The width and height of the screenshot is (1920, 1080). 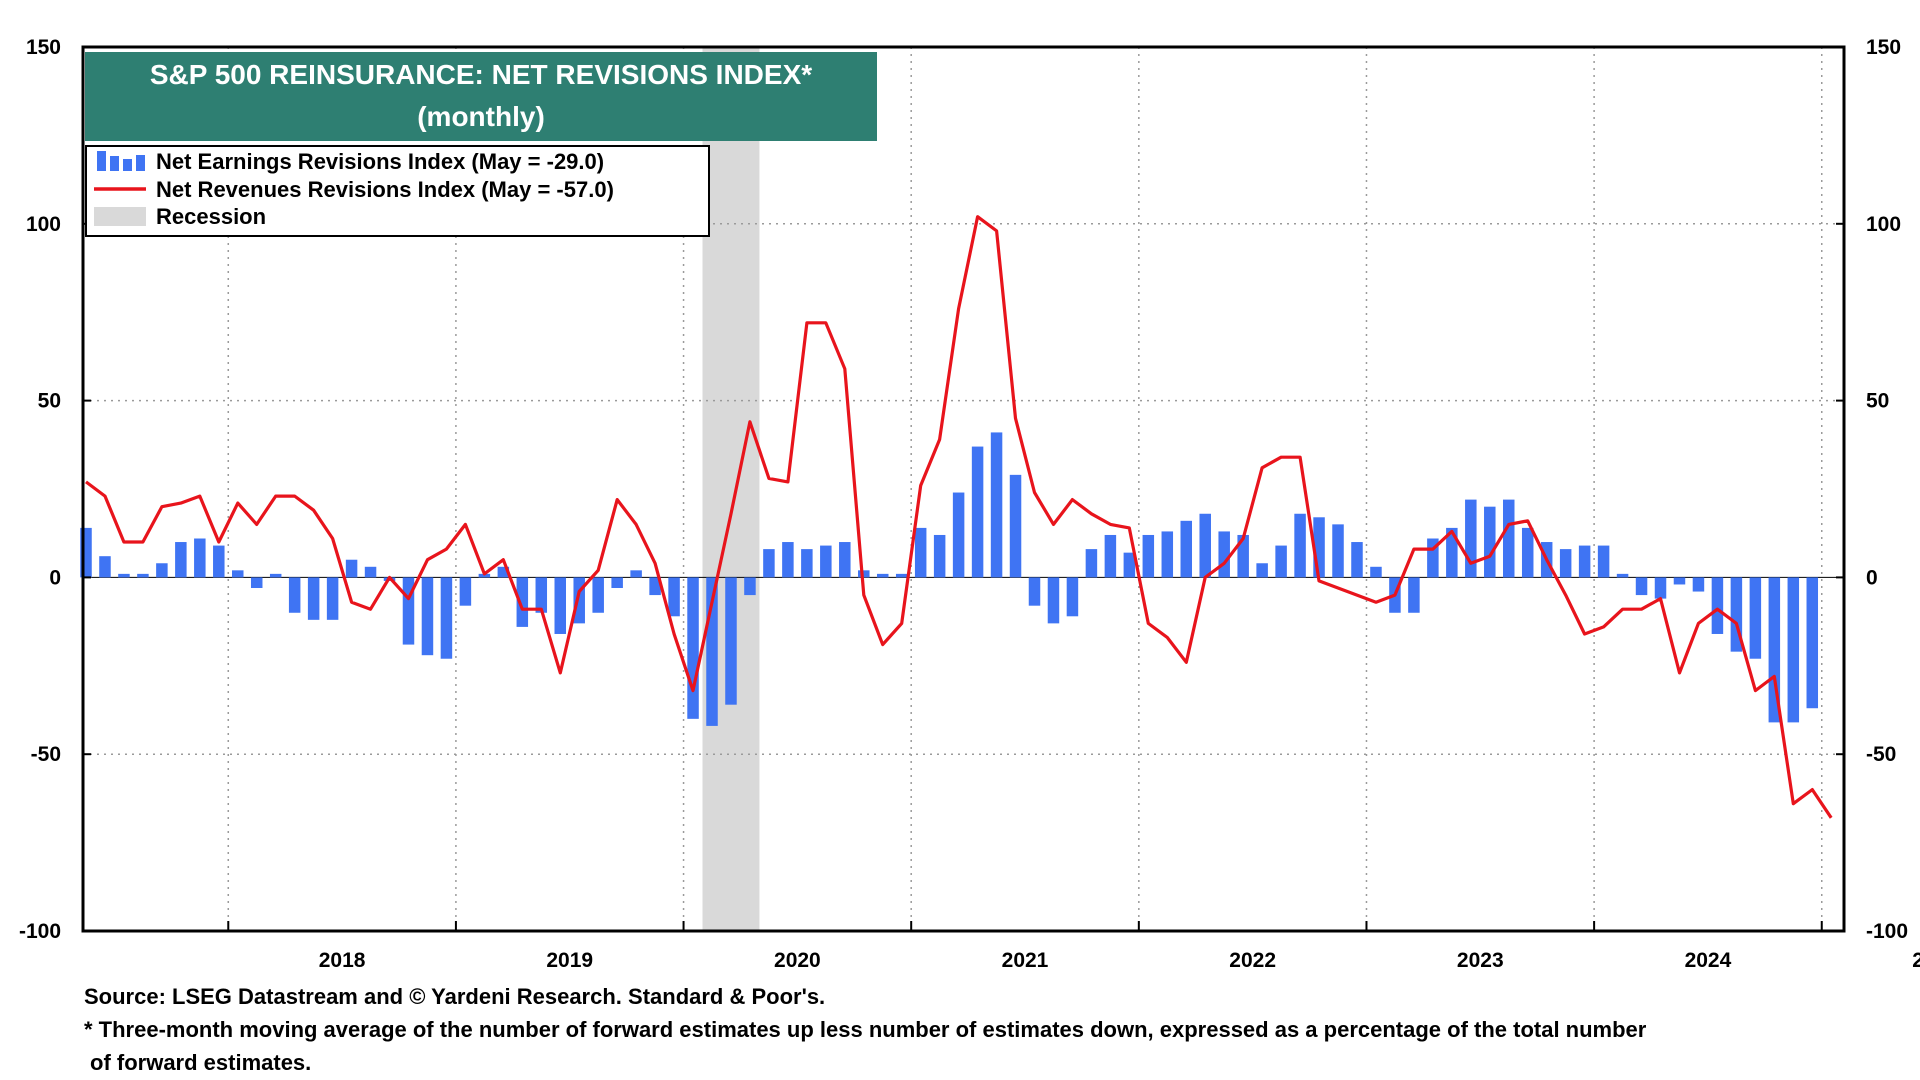 I want to click on y-tick-label-left: -50, so click(x=46, y=754).